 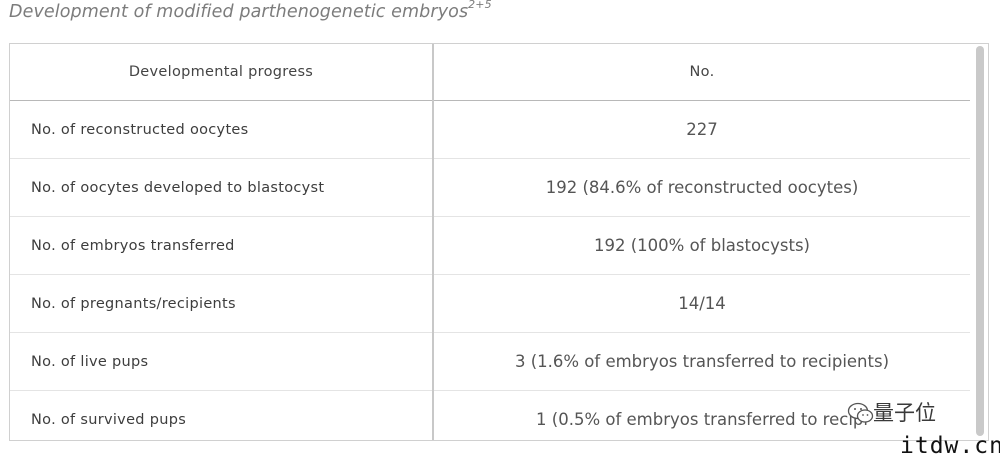 I want to click on vertical-scrollbar, so click(x=980, y=241).